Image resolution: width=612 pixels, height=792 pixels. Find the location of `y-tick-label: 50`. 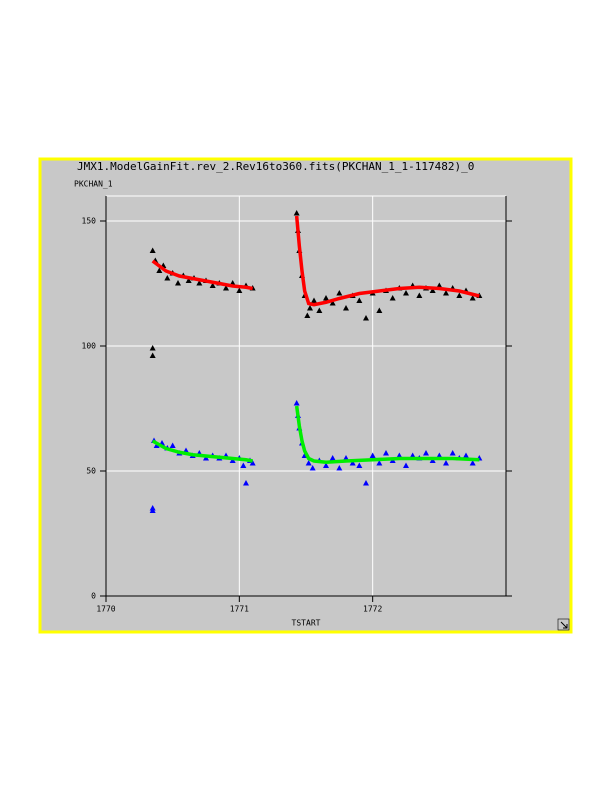

y-tick-label: 50 is located at coordinates (91, 471).